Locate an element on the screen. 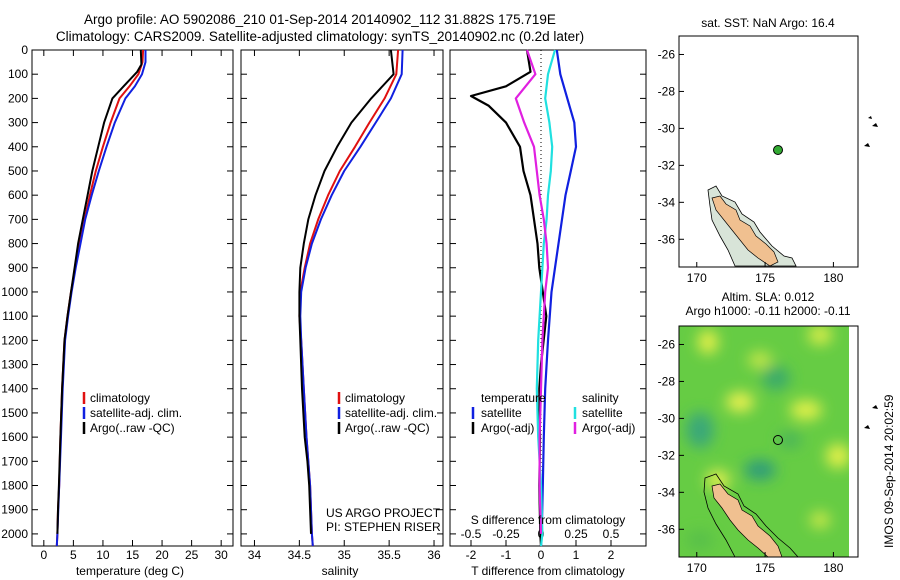 The width and height of the screenshot is (900, 580). depth-tick-label: 1200 is located at coordinates (14, 340).